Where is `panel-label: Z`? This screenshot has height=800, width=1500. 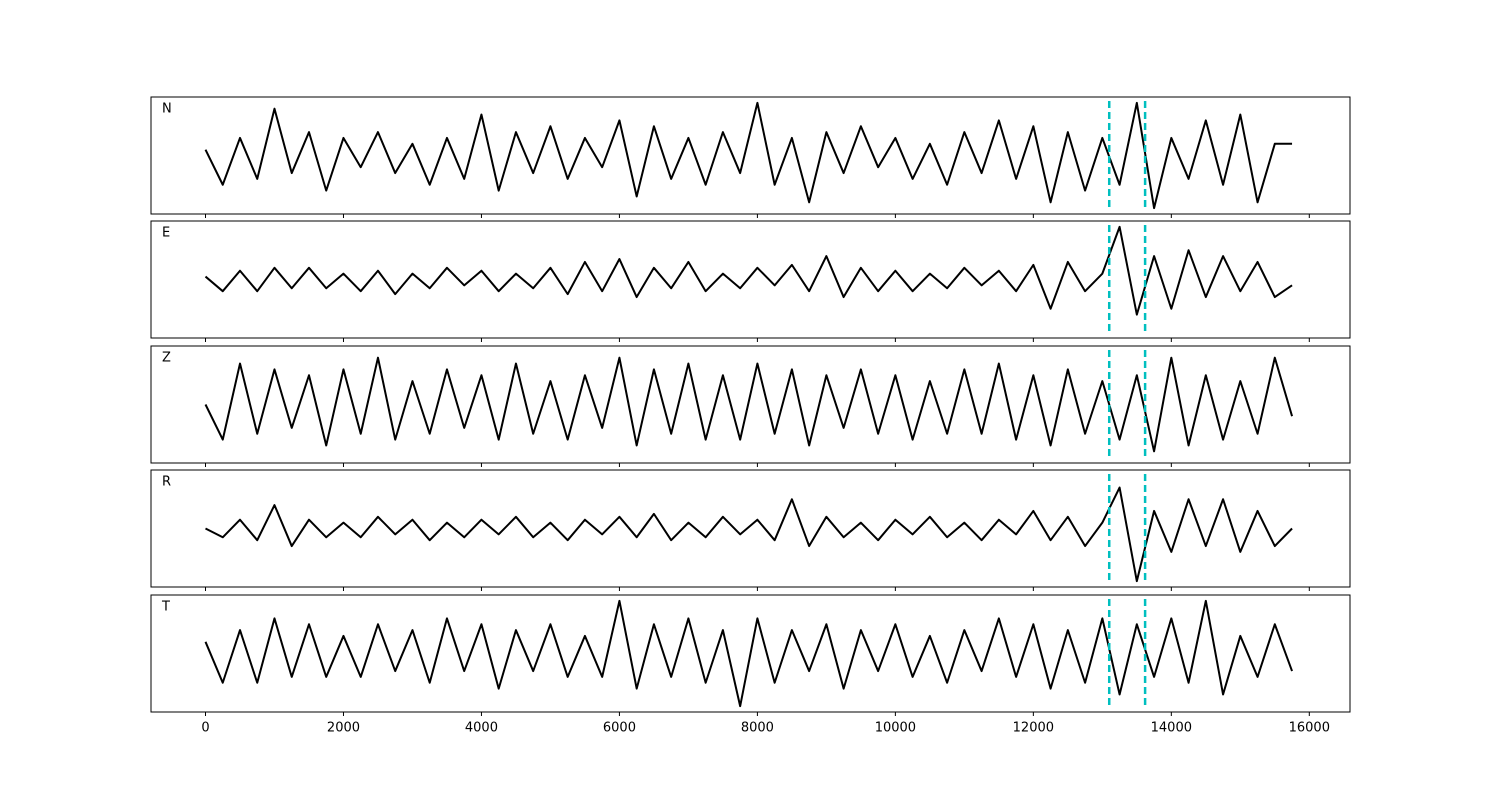 panel-label: Z is located at coordinates (166, 358).